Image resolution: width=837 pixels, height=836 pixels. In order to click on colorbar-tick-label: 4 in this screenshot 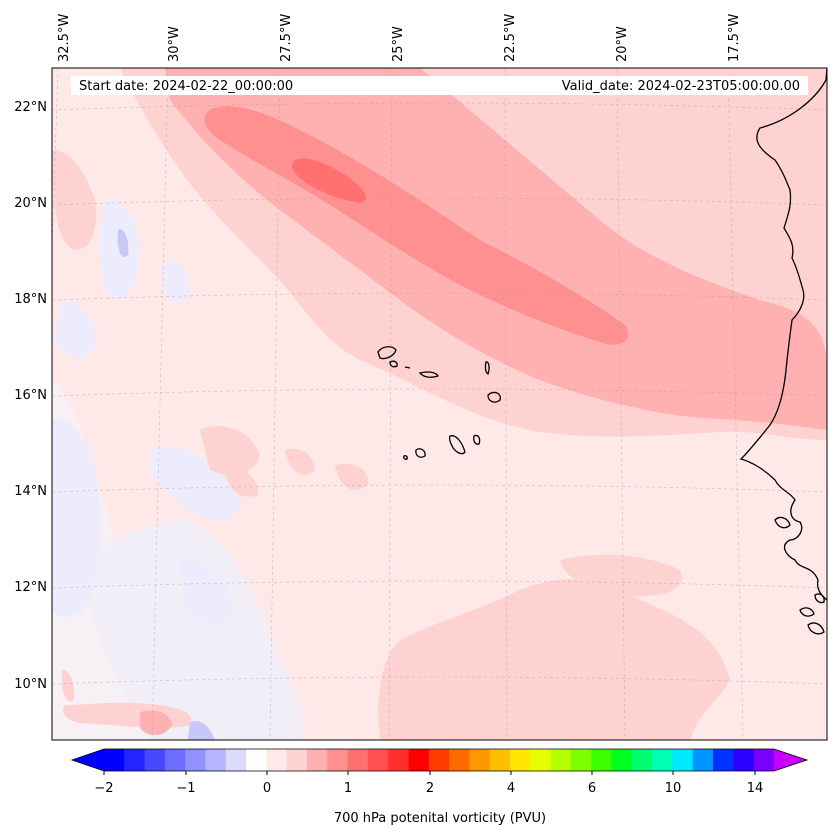, I will do `click(511, 788)`.